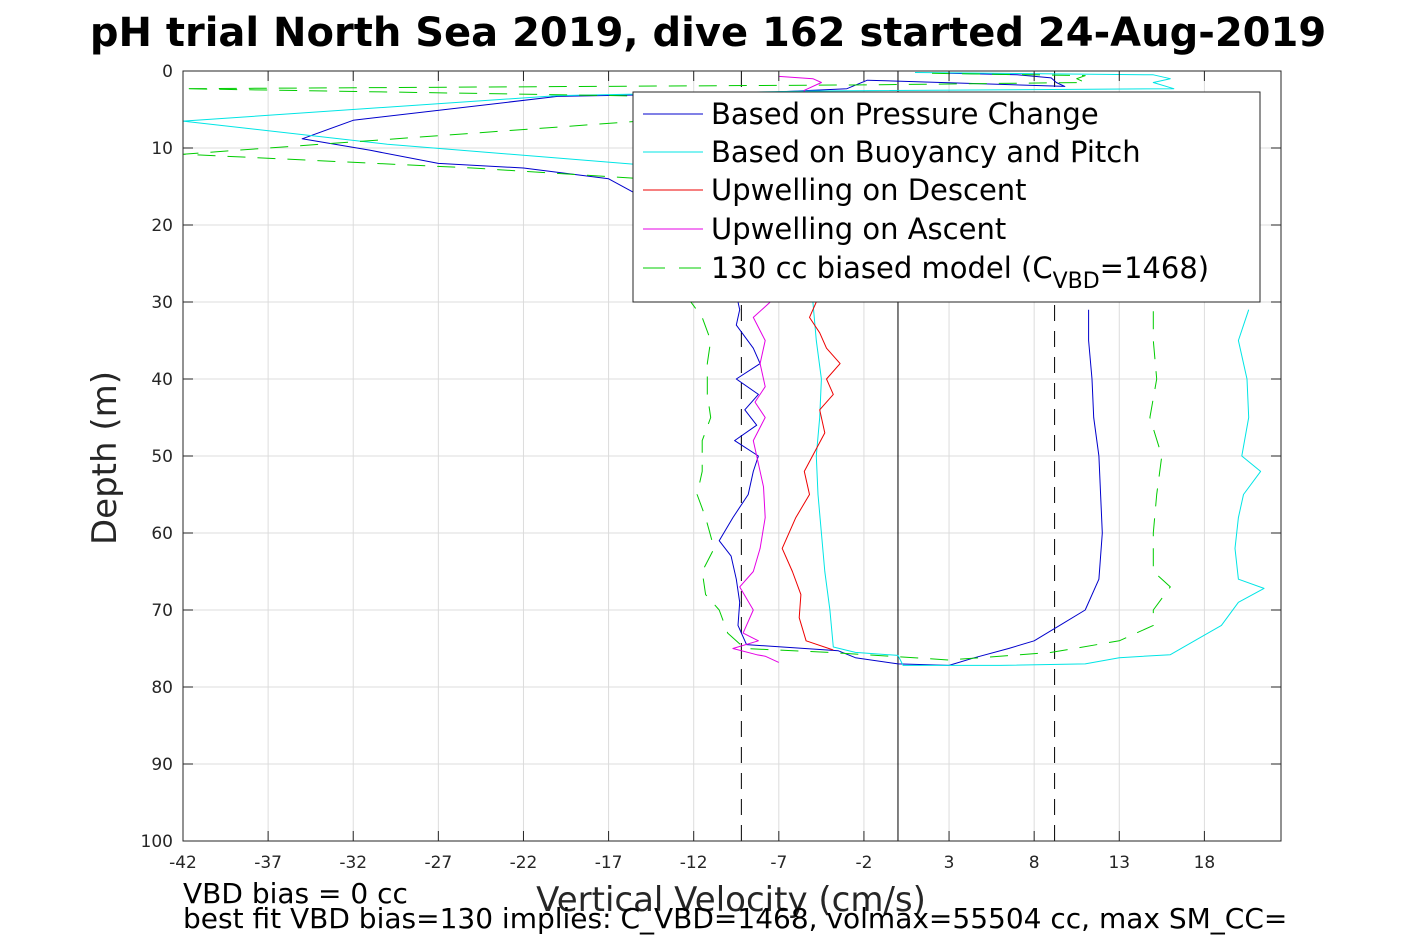 This screenshot has height=945, width=1417. I want to click on x-tick-label: -42, so click(183, 863).